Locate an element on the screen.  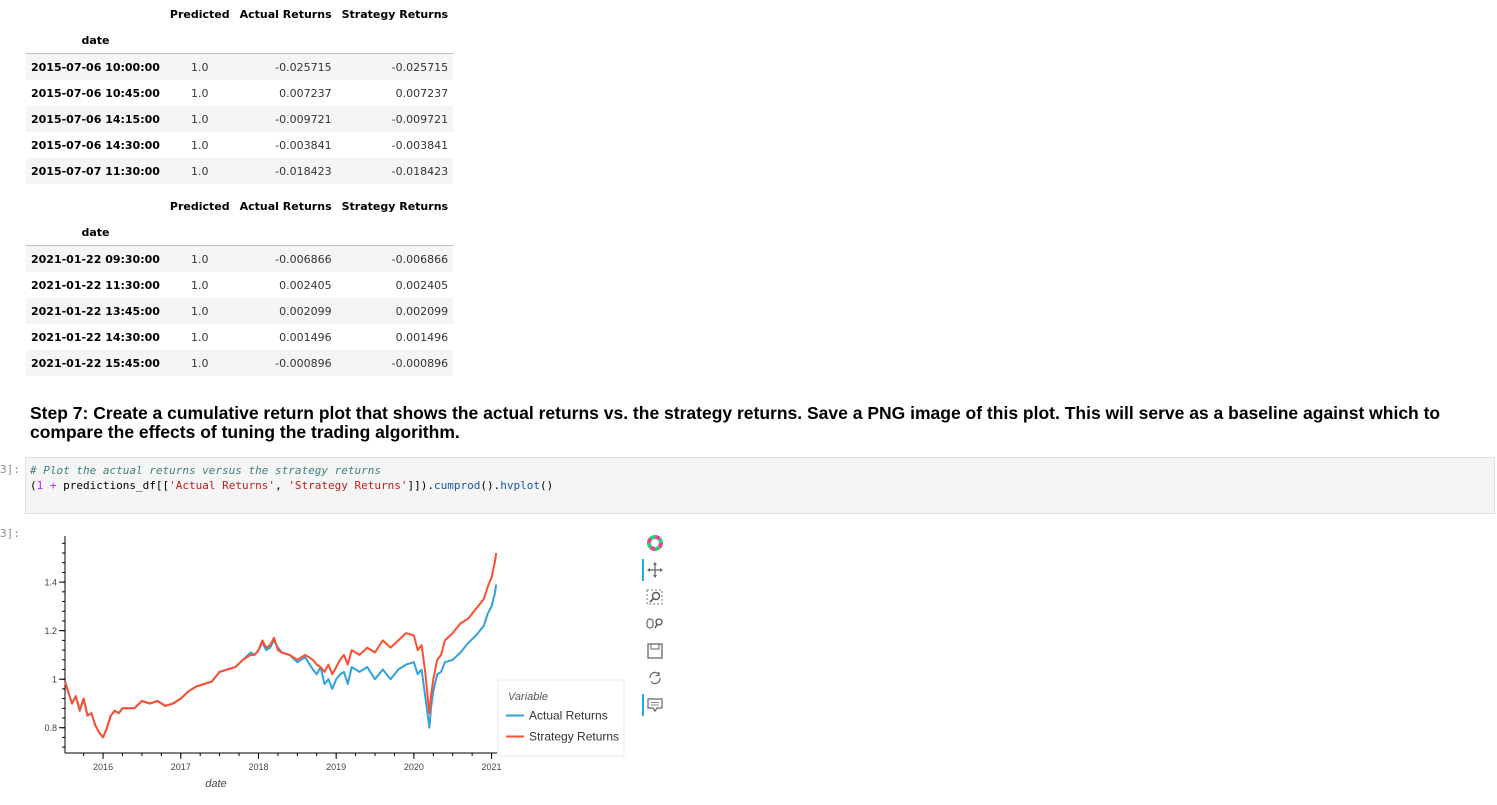
input-prompt: 3]: is located at coordinates (10, 469).